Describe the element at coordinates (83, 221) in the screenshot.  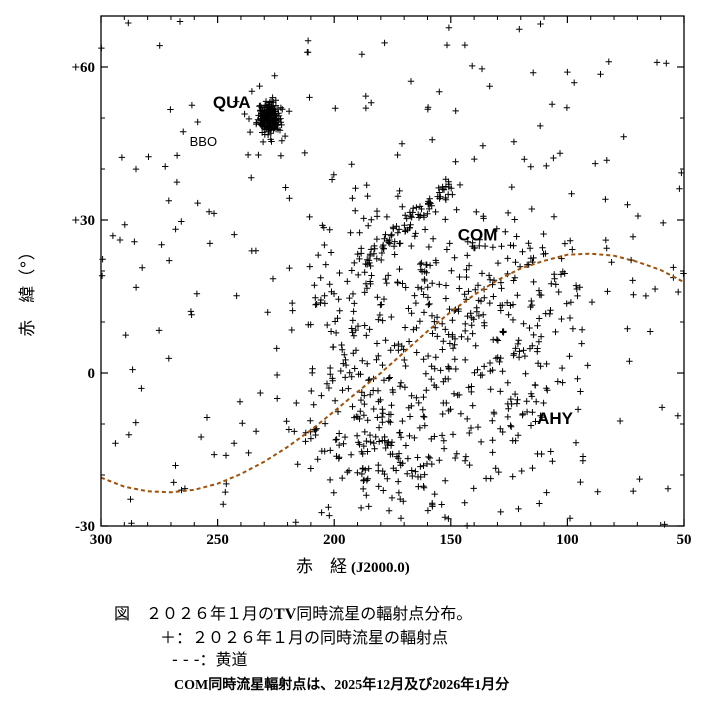
I see `y-tick-label: +30` at that location.